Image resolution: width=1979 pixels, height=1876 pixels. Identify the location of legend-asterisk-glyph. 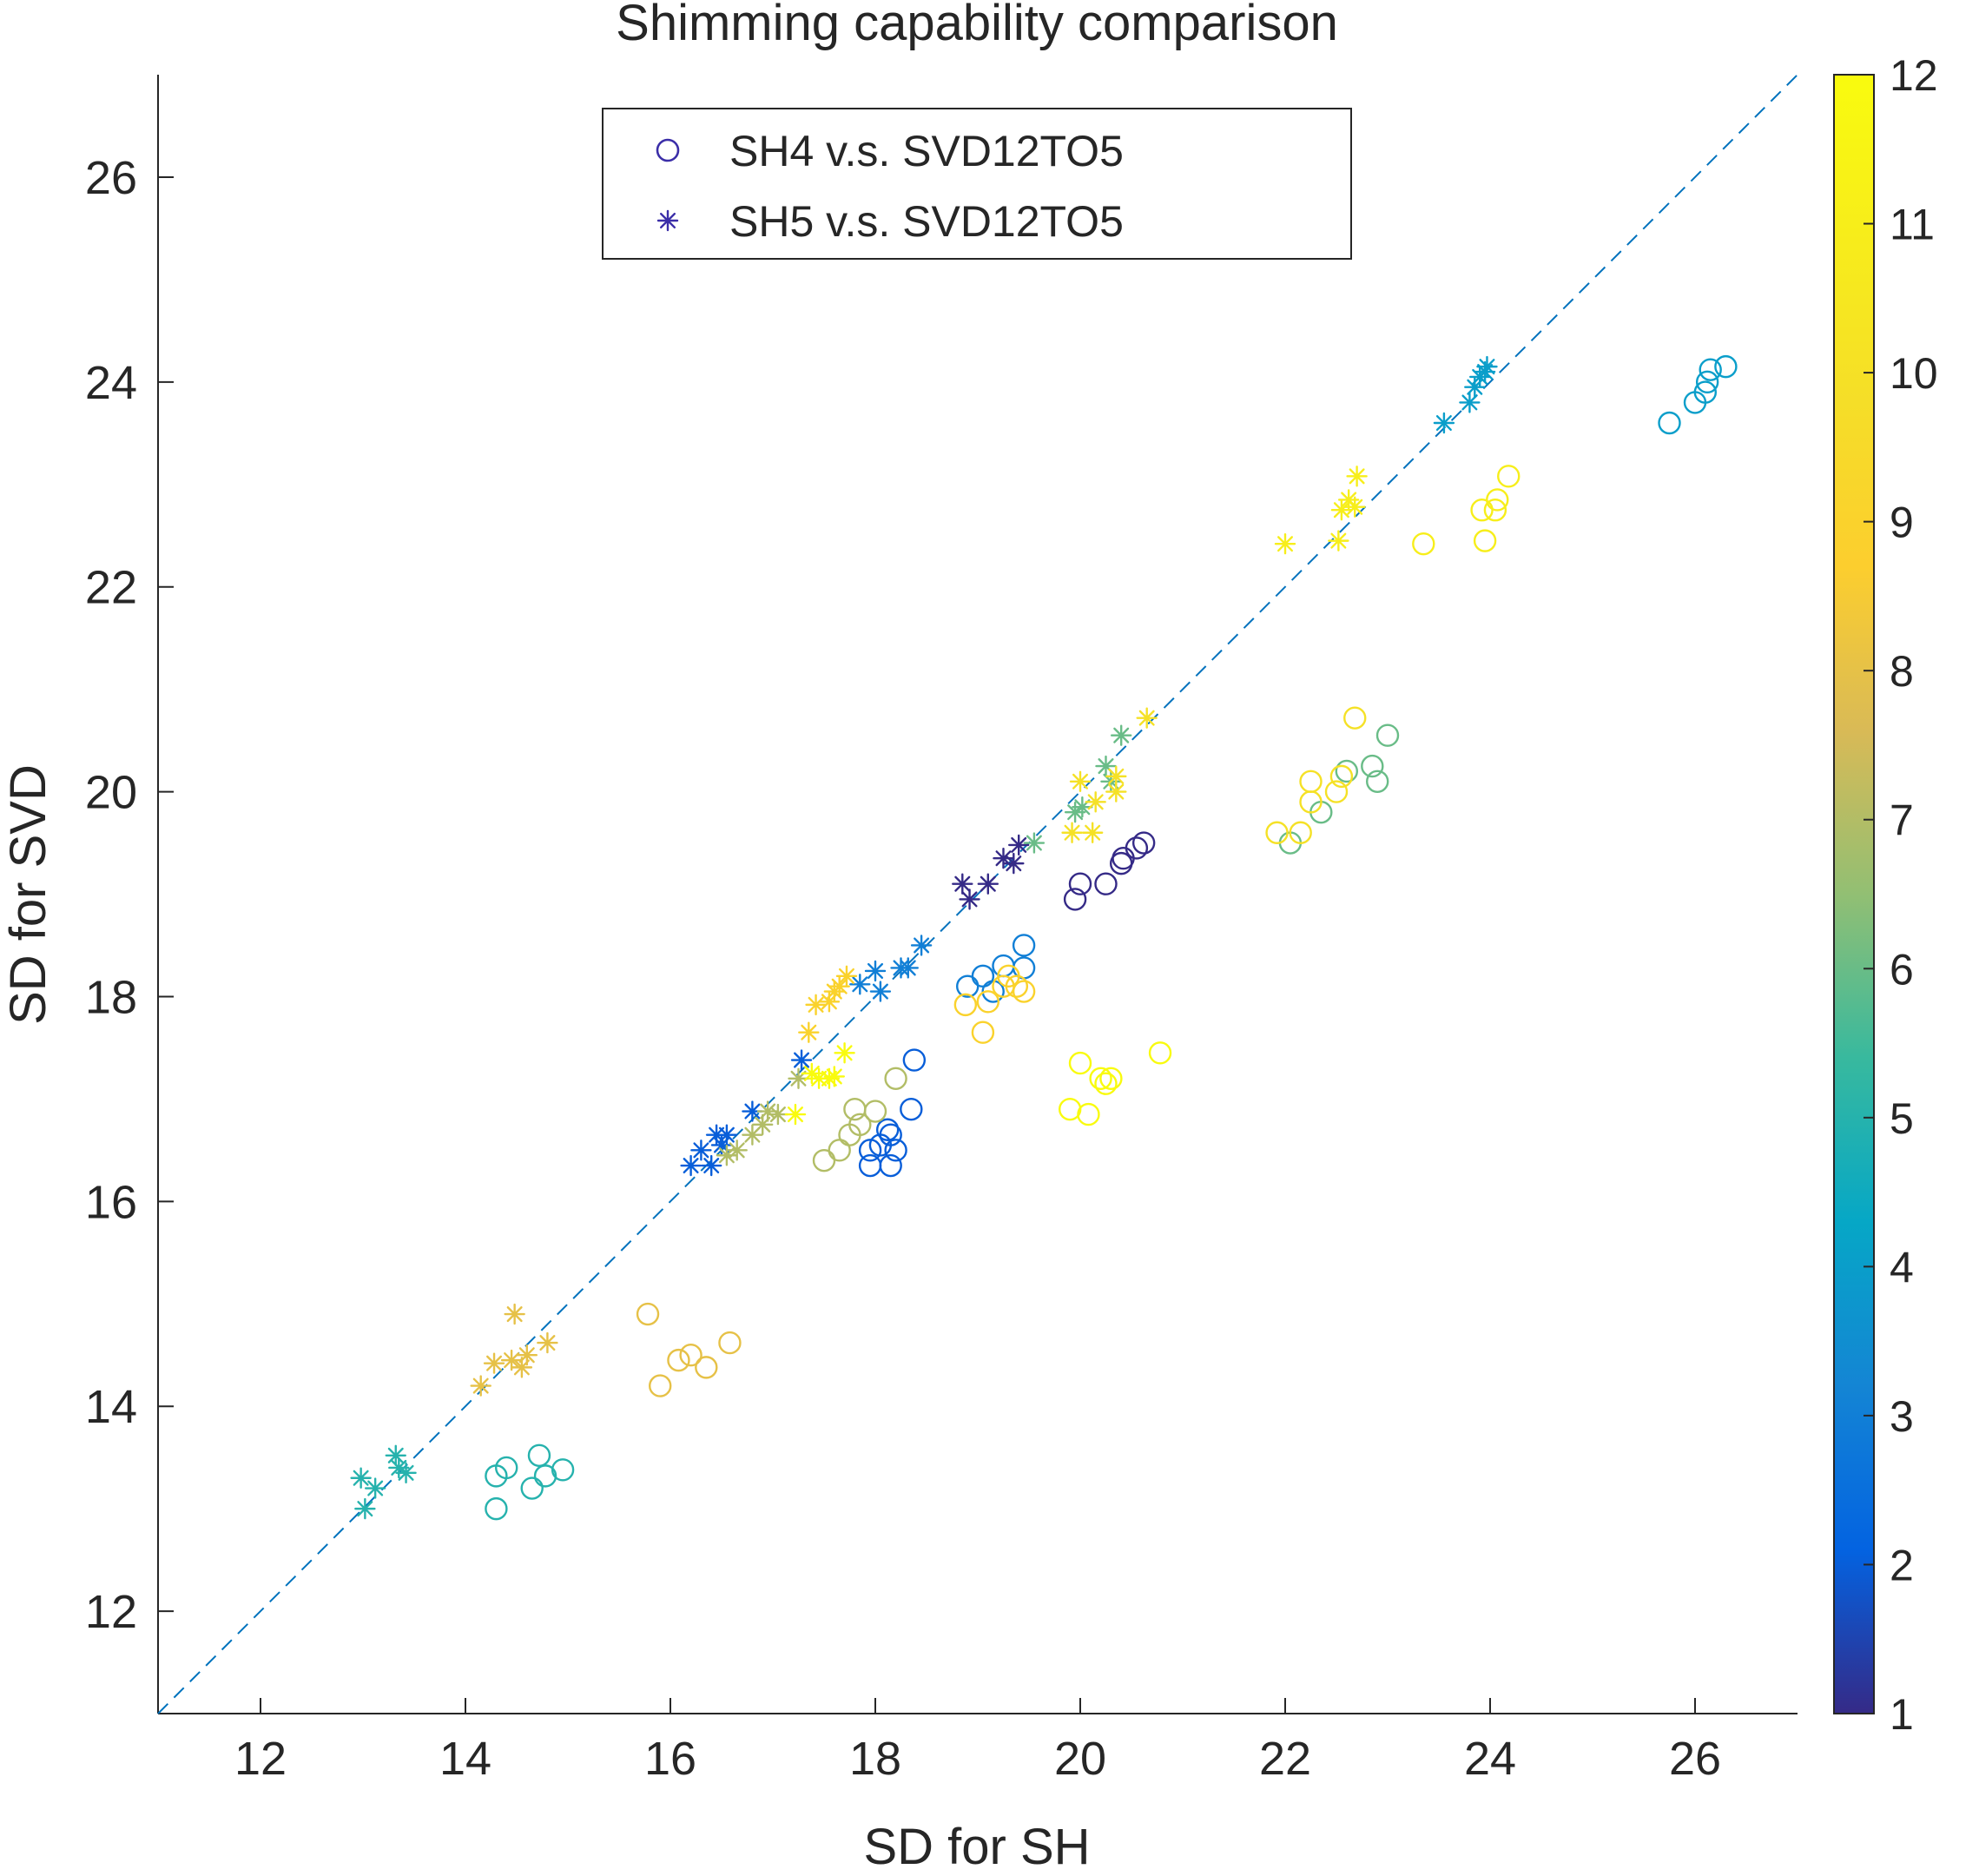
(667, 220).